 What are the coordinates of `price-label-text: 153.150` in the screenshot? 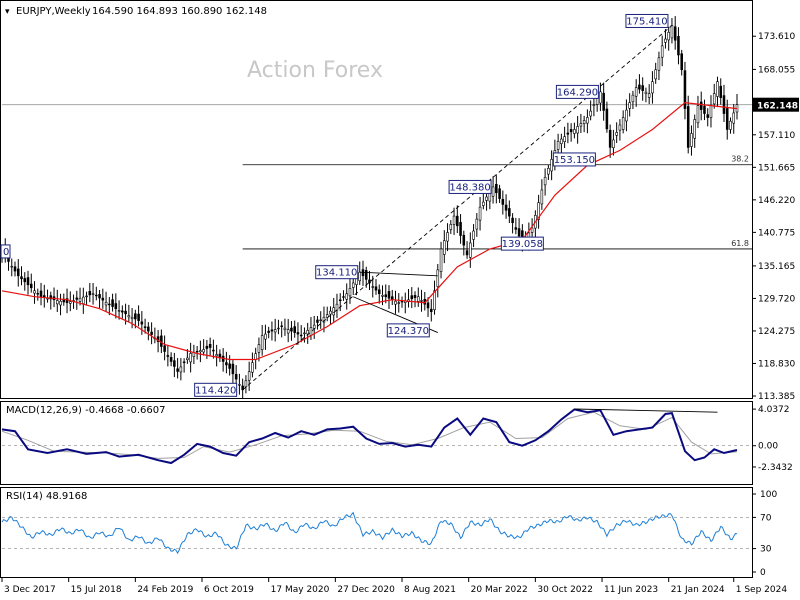 It's located at (574, 160).